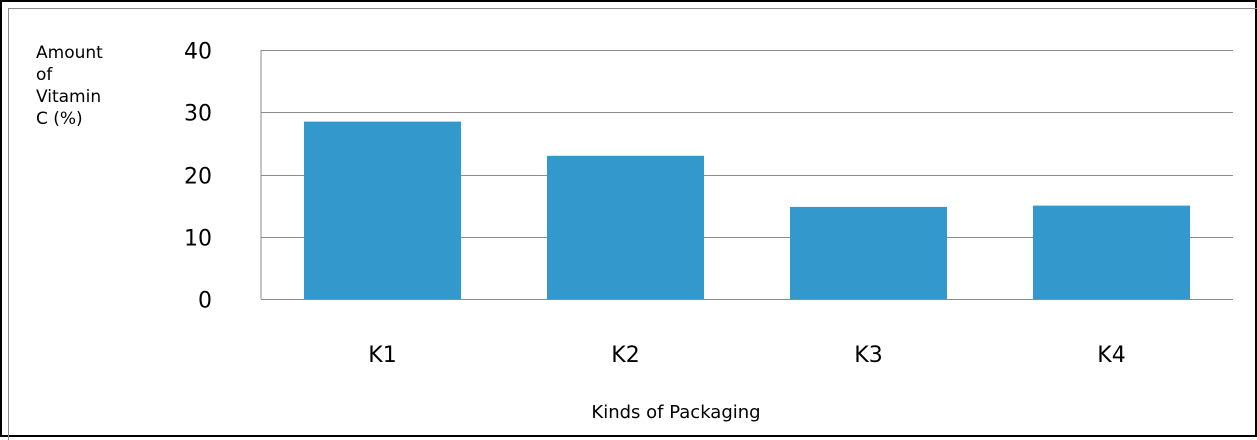 The width and height of the screenshot is (1257, 440). I want to click on y-tick-labels: 0 10 20 30 40, so click(198, 177).